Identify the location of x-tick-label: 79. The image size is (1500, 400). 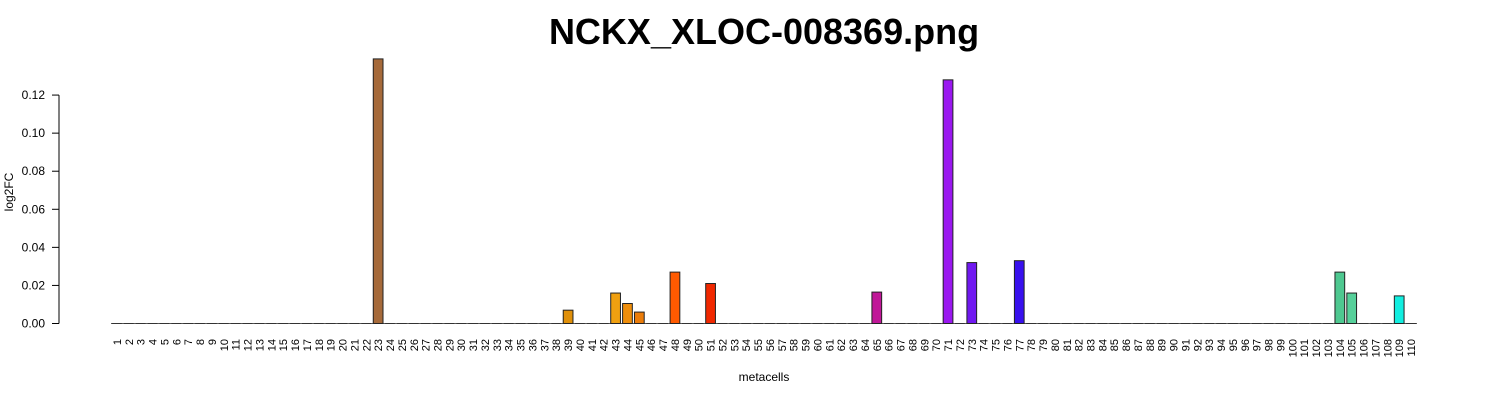
(1044, 345).